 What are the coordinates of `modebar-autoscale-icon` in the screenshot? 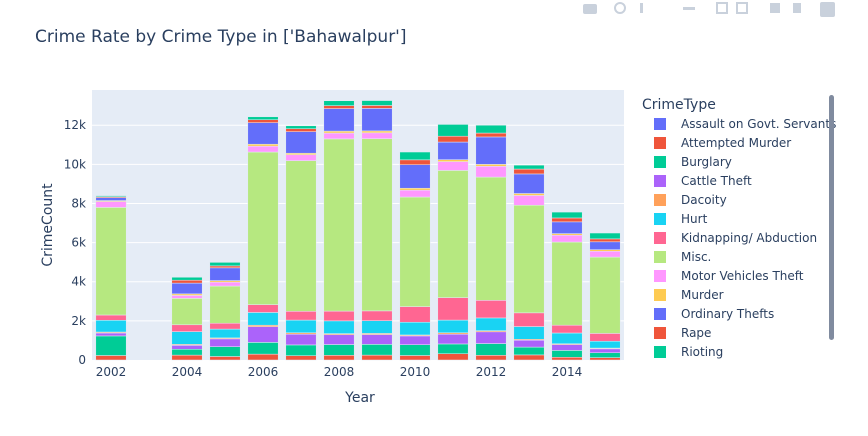 It's located at (775, 8).